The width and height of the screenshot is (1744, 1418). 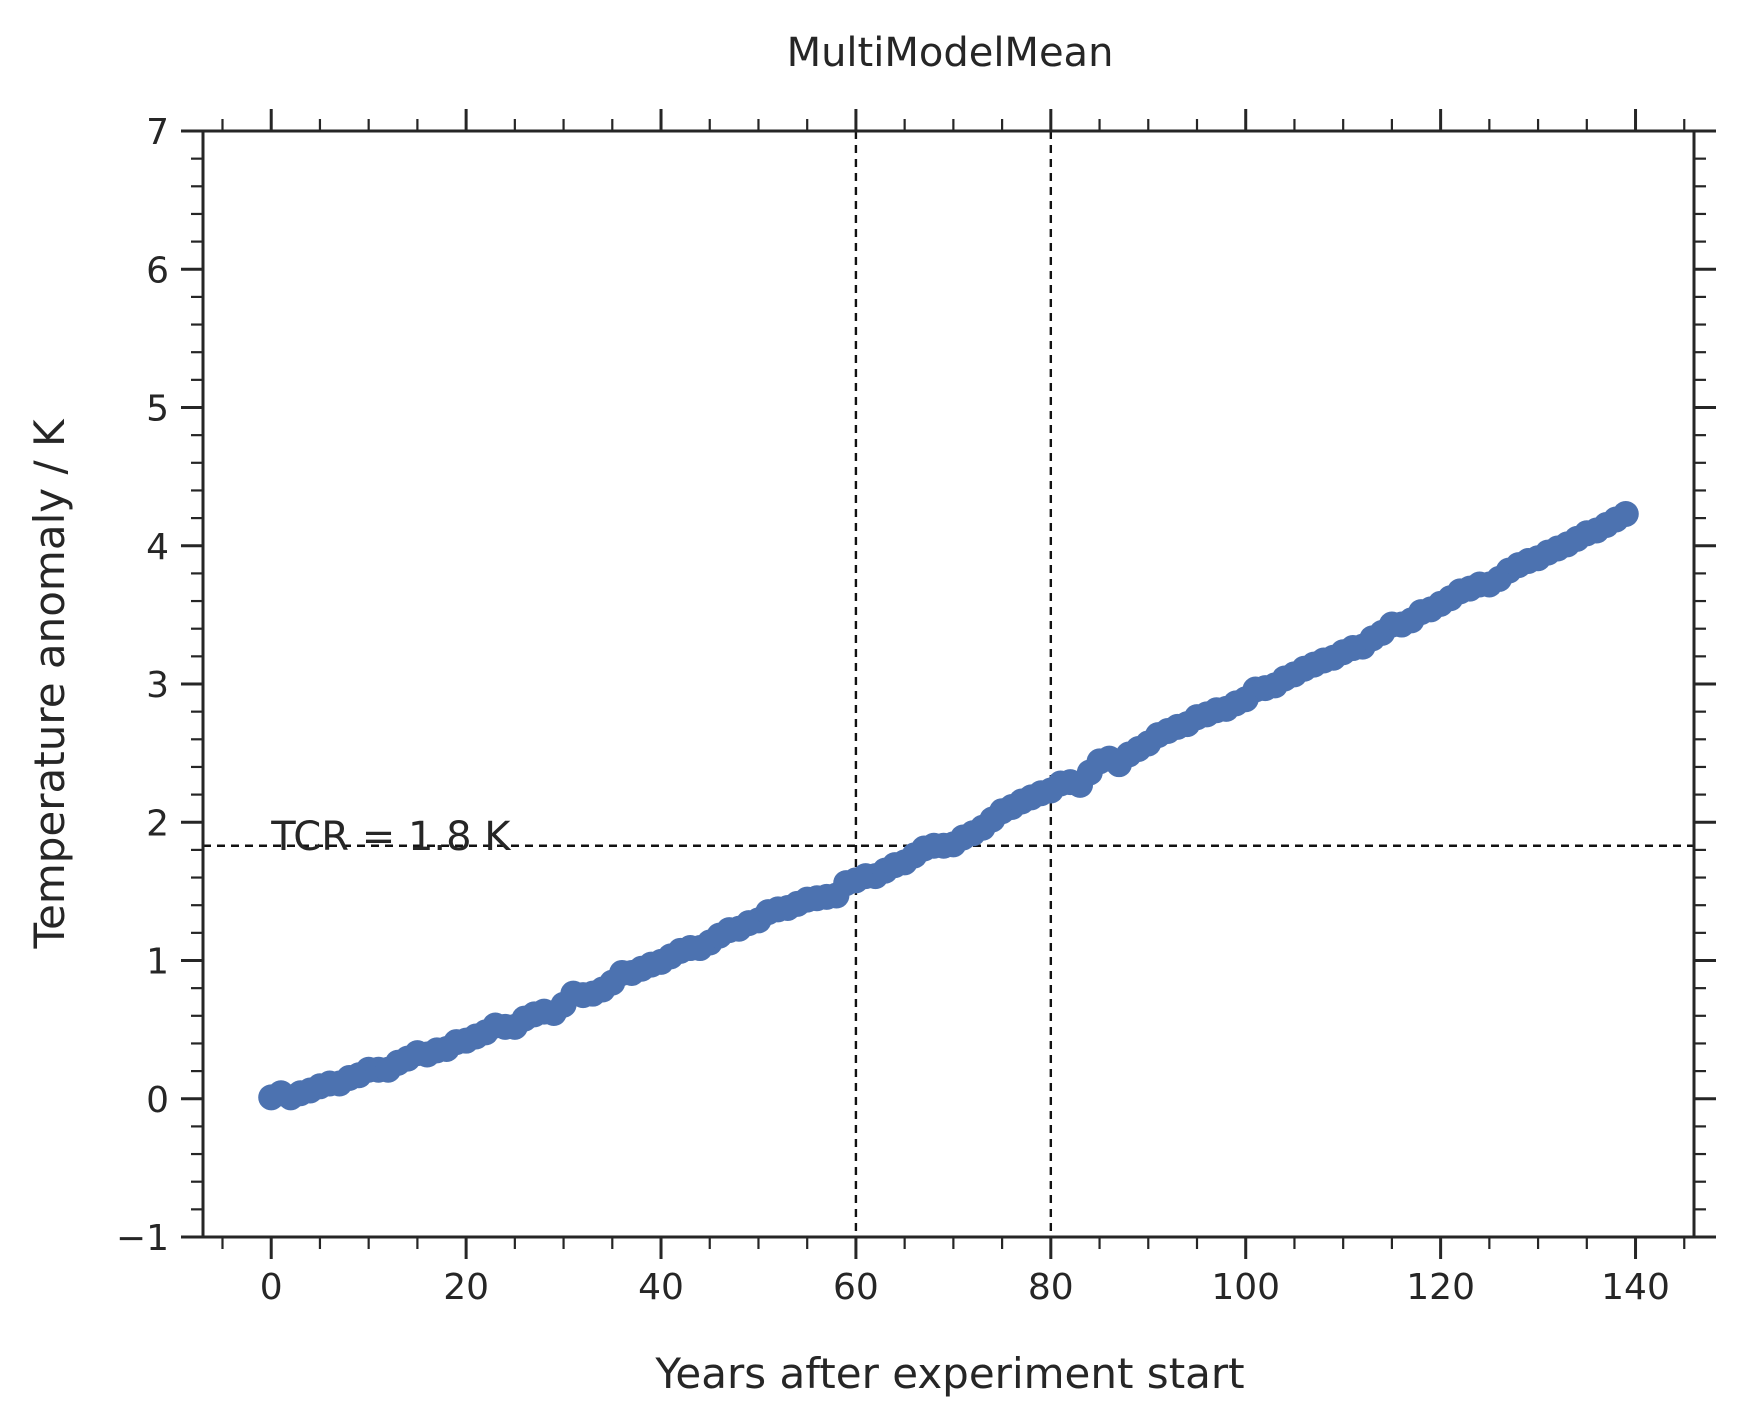 What do you see at coordinates (965, 1287) in the screenshot?
I see `x-tick-labels: 0 20 40 60 80 100 120 140` at bounding box center [965, 1287].